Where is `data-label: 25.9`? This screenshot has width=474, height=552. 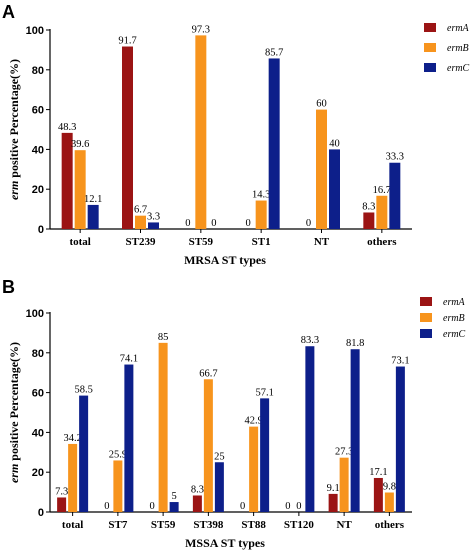
data-label: 25.9 is located at coordinates (118, 454).